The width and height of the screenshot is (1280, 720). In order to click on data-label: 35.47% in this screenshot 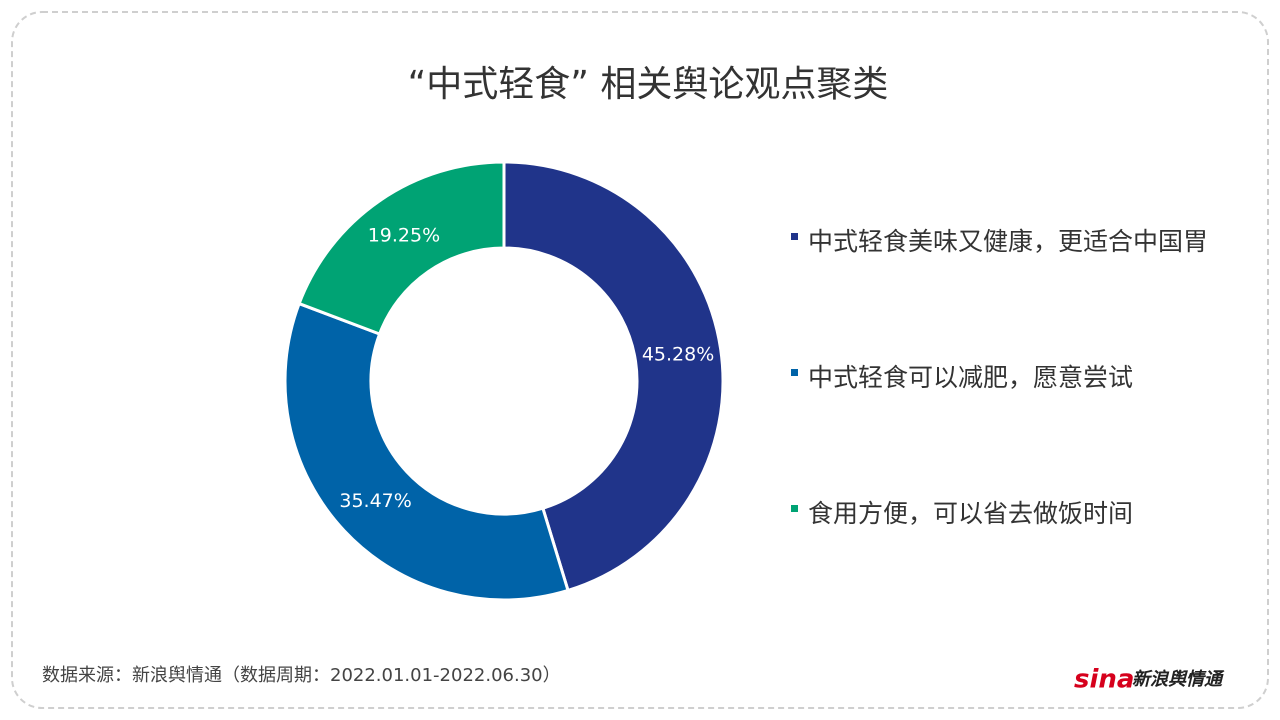, I will do `click(375, 501)`.